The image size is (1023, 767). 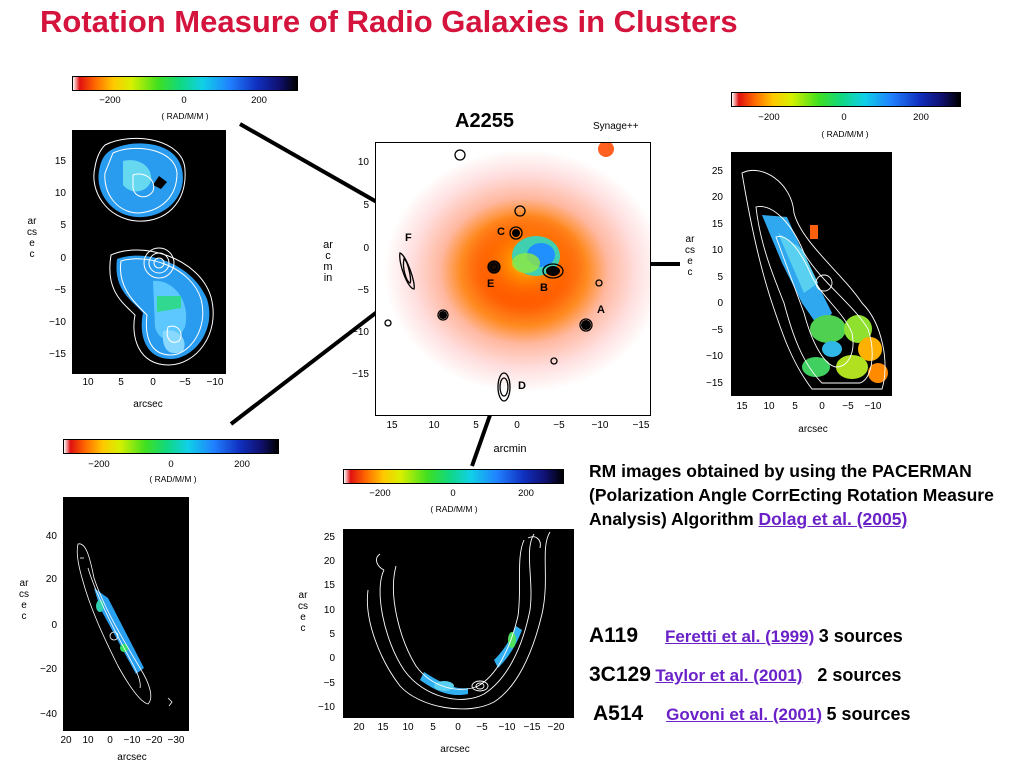 I want to click on y-tick: 25, so click(x=329, y=537).